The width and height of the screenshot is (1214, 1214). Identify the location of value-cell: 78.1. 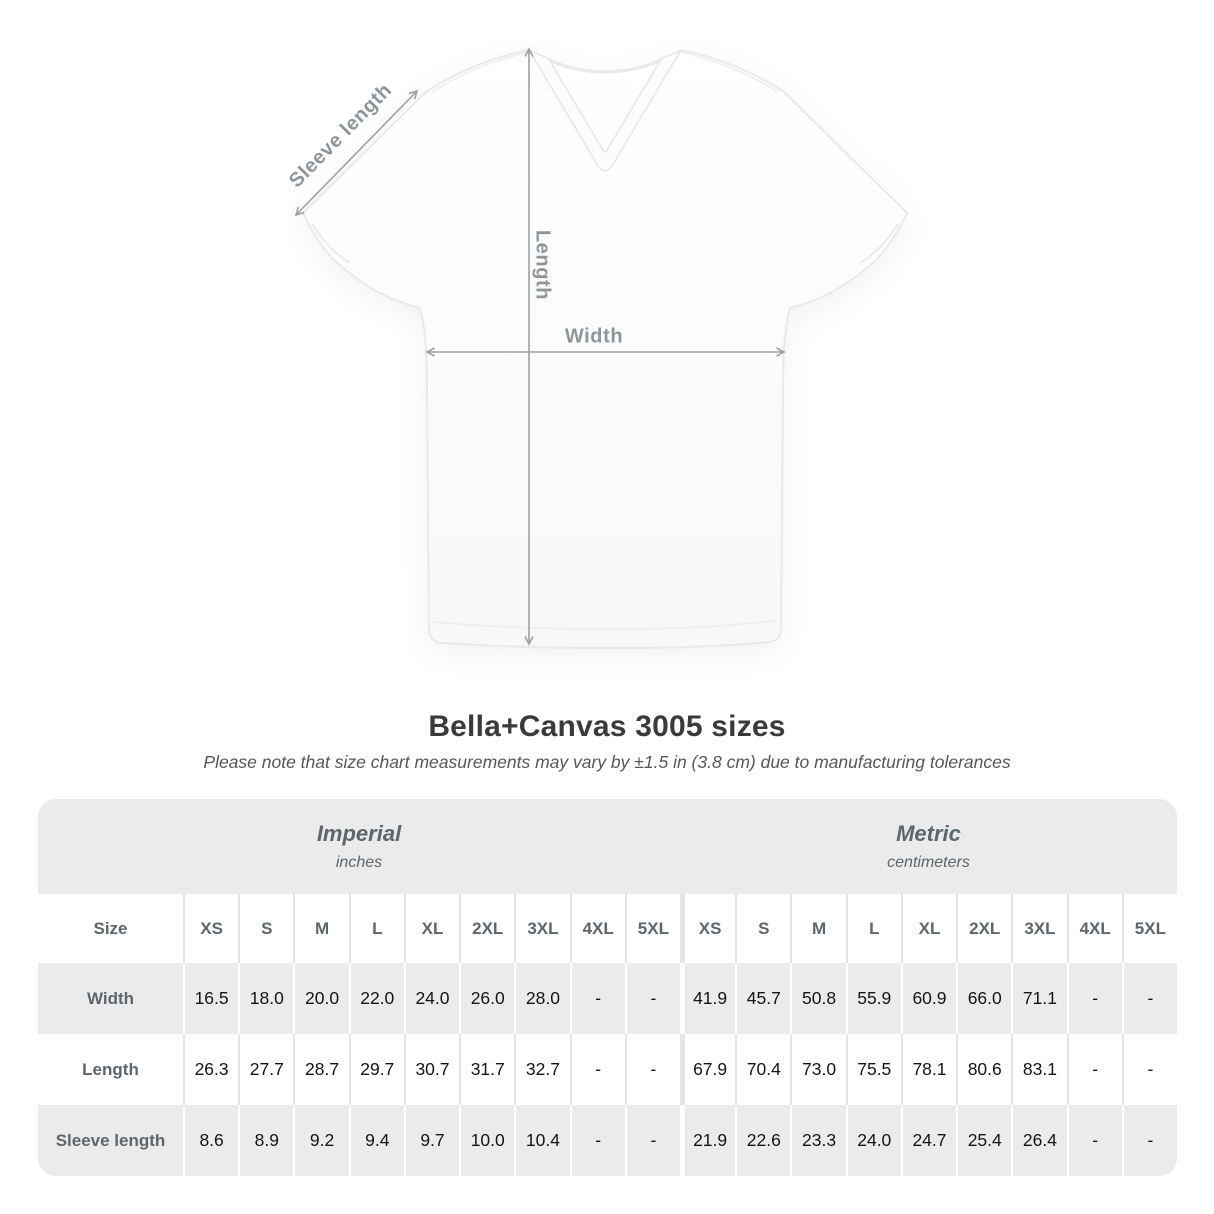
(928, 1069).